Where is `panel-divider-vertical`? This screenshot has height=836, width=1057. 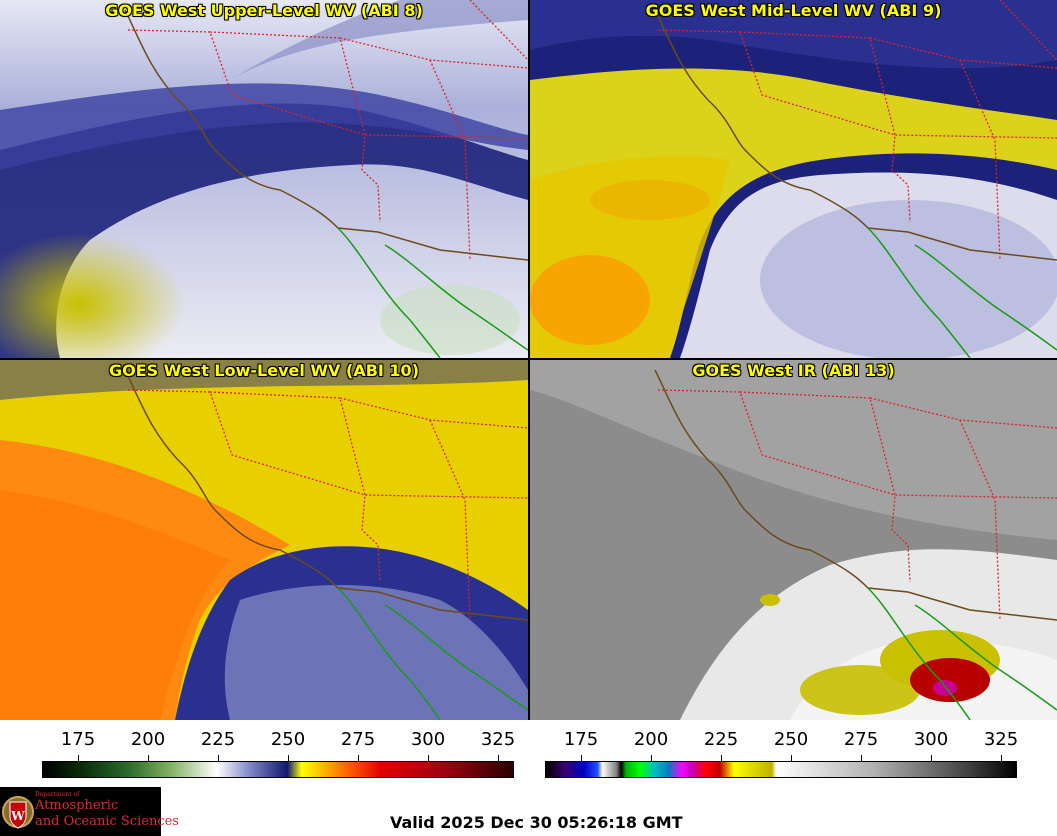 panel-divider-vertical is located at coordinates (529, 360).